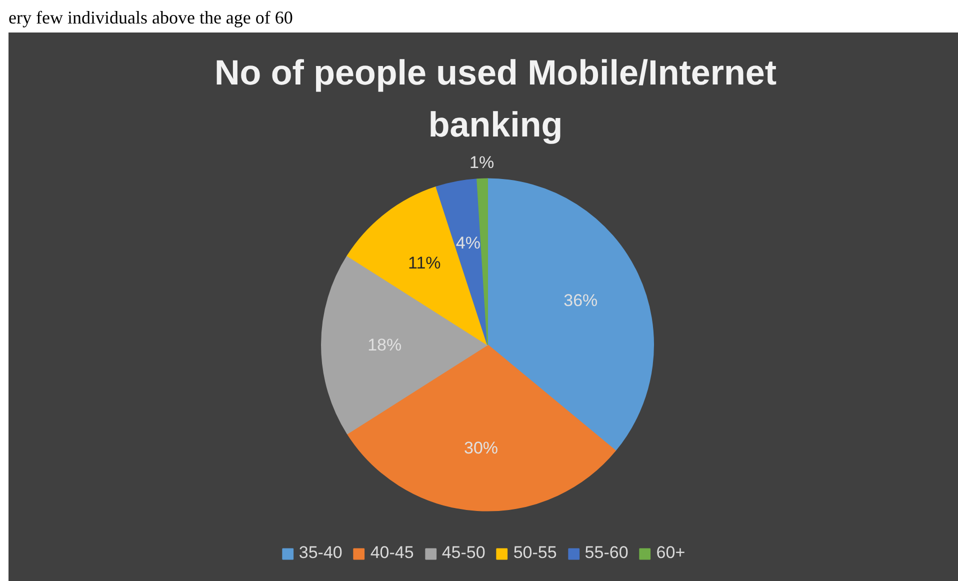  I want to click on text: ery few individuals above the age of 60, so click(150, 18).